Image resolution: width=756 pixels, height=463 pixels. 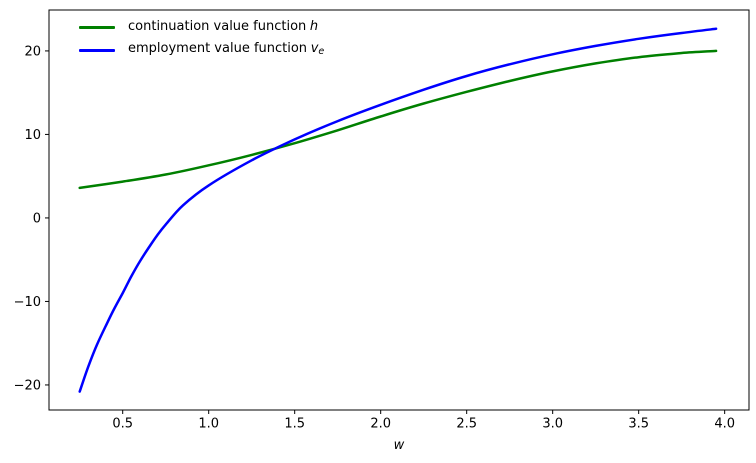 What do you see at coordinates (217, 26) in the screenshot?
I see `legend-label-text: continuation value function` at bounding box center [217, 26].